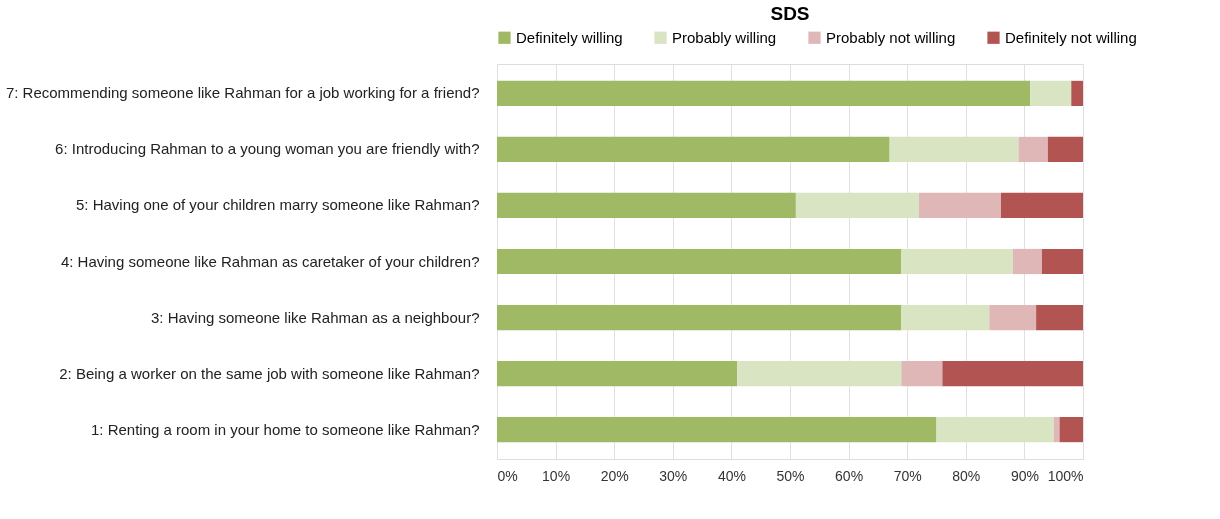  Describe the element at coordinates (966, 475) in the screenshot. I see `x-tick-label: 80%` at that location.